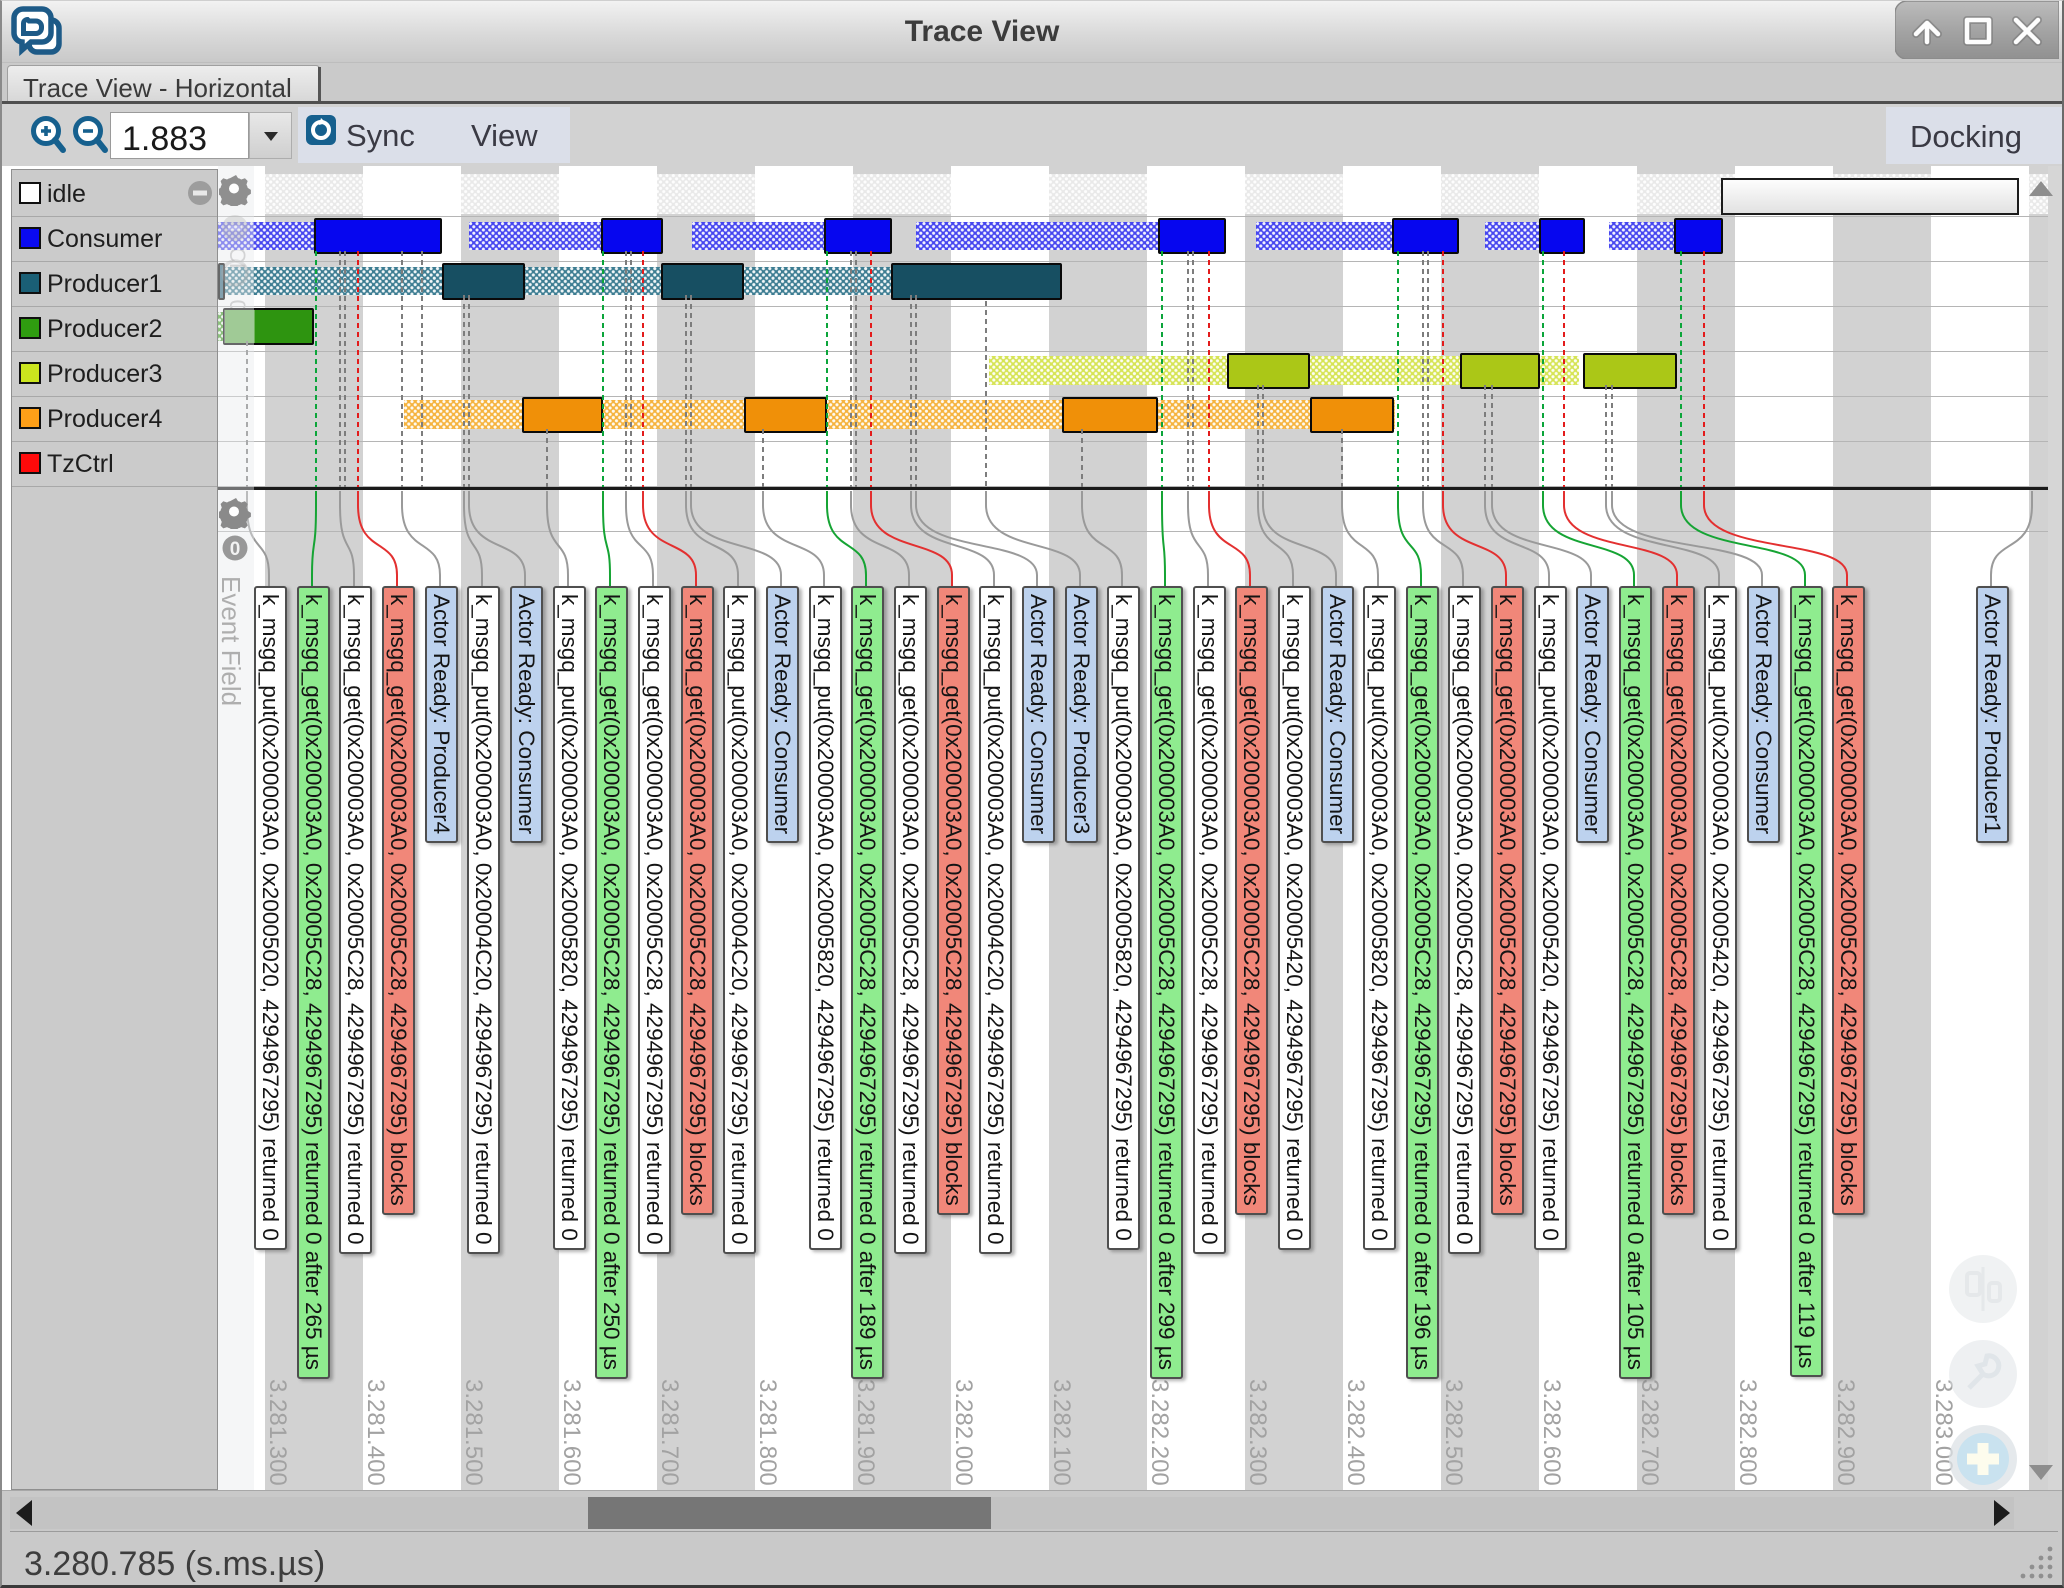 This screenshot has width=2064, height=1588. Describe the element at coordinates (235, 549) in the screenshot. I see `svg-text: 0` at that location.